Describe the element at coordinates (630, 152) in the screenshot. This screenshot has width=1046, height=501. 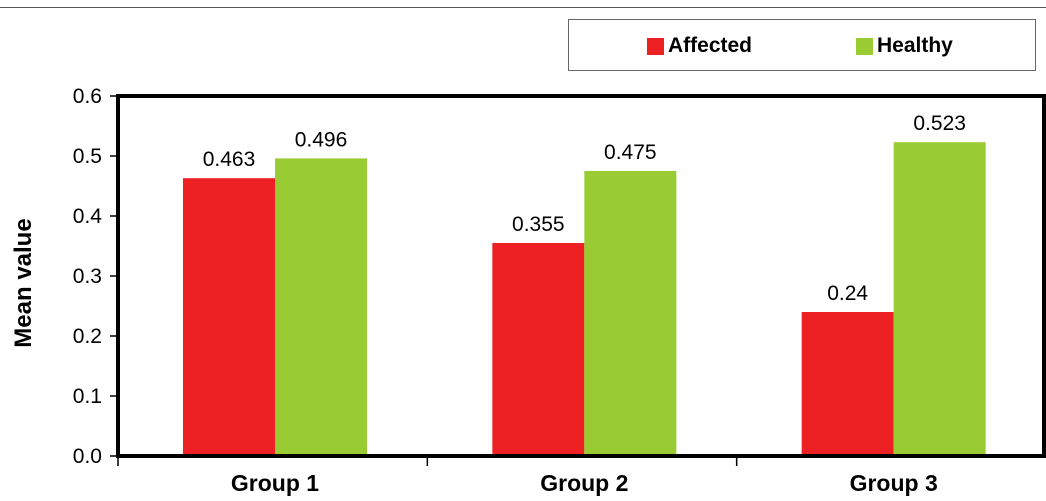
I see `data-label-healthy-2: 0.475` at that location.